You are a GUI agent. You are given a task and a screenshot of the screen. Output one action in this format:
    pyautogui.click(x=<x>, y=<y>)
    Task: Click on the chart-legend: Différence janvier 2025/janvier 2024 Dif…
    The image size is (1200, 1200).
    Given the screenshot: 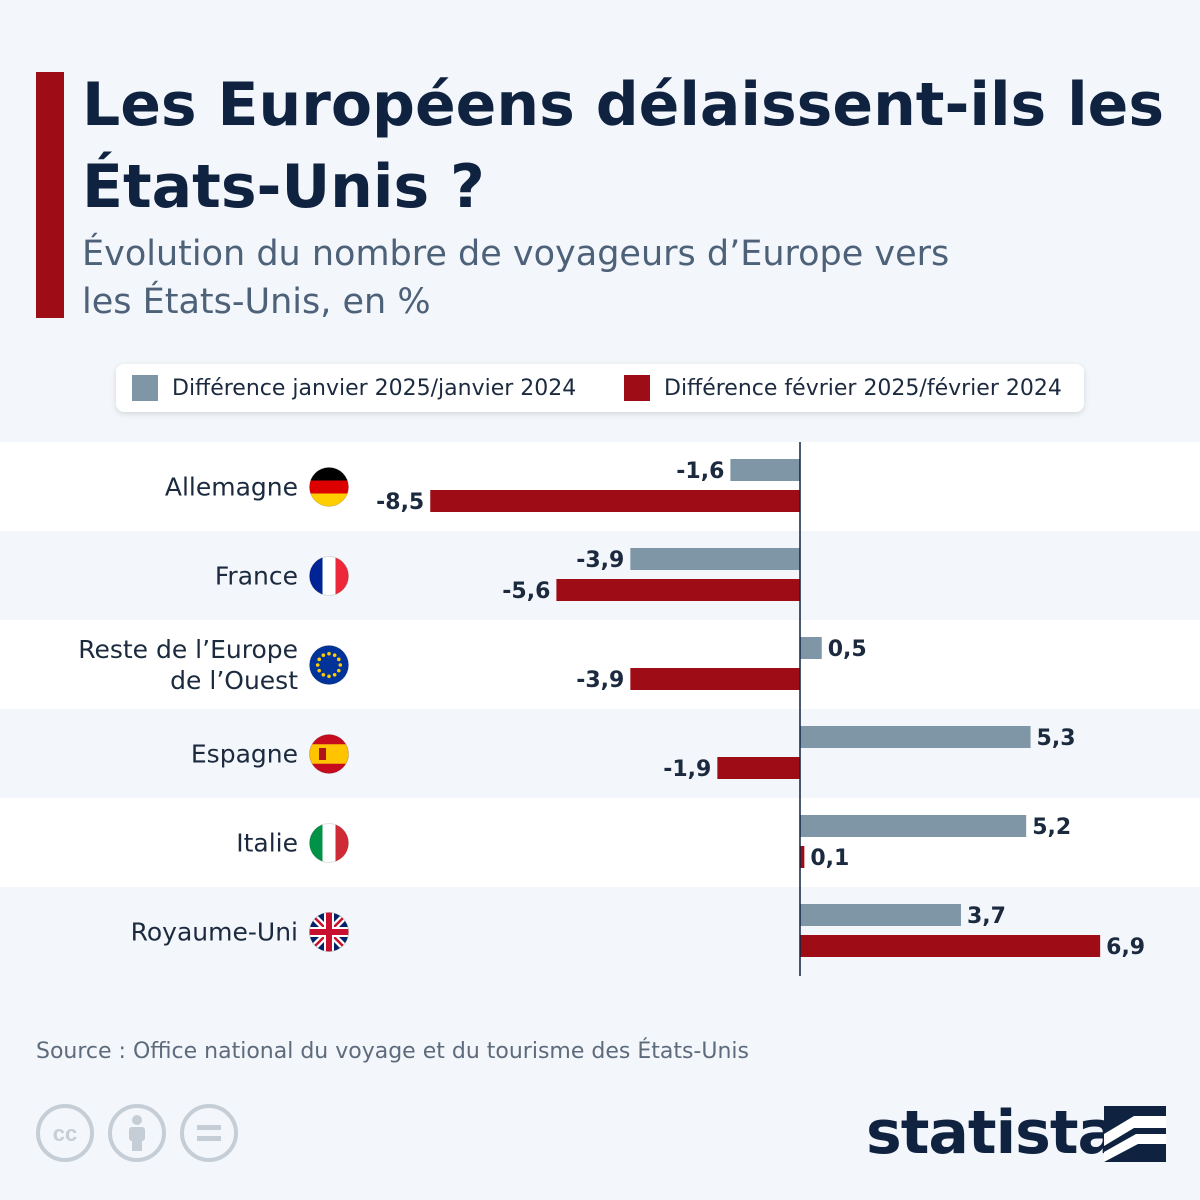 What is the action you would take?
    pyautogui.click(x=600, y=388)
    